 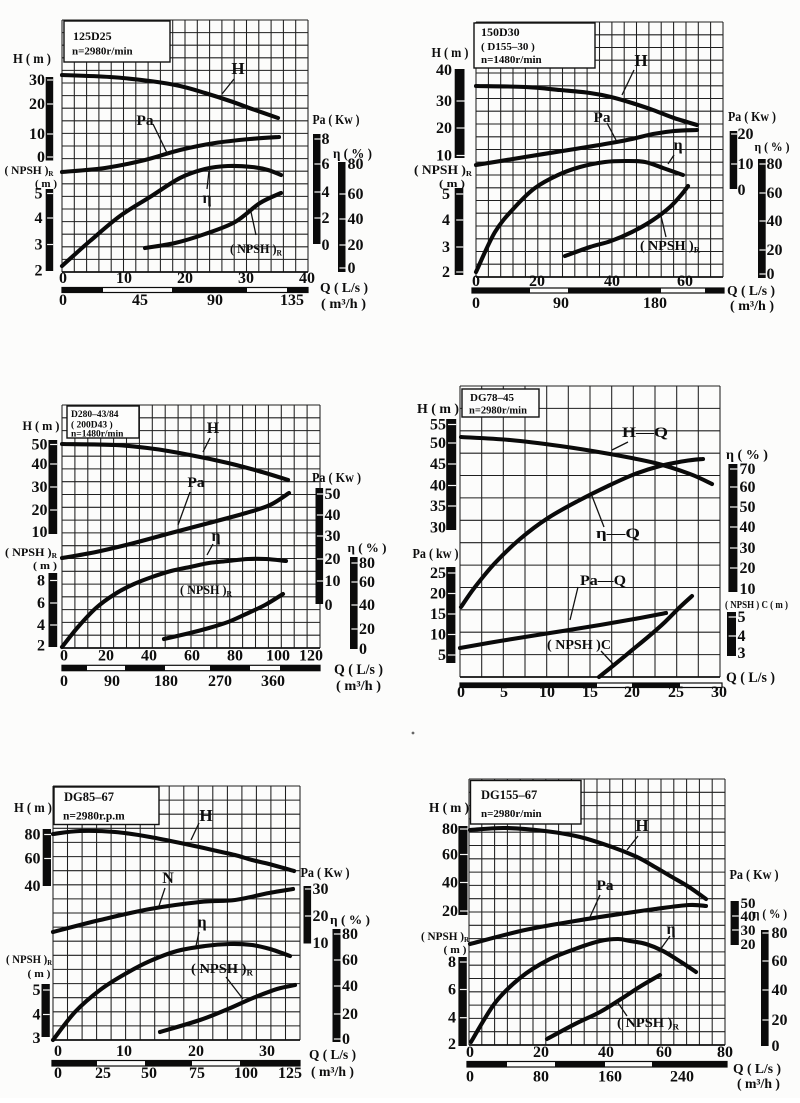 What do you see at coordinates (290, 1073) in the screenshot?
I see `svg-text: 125` at bounding box center [290, 1073].